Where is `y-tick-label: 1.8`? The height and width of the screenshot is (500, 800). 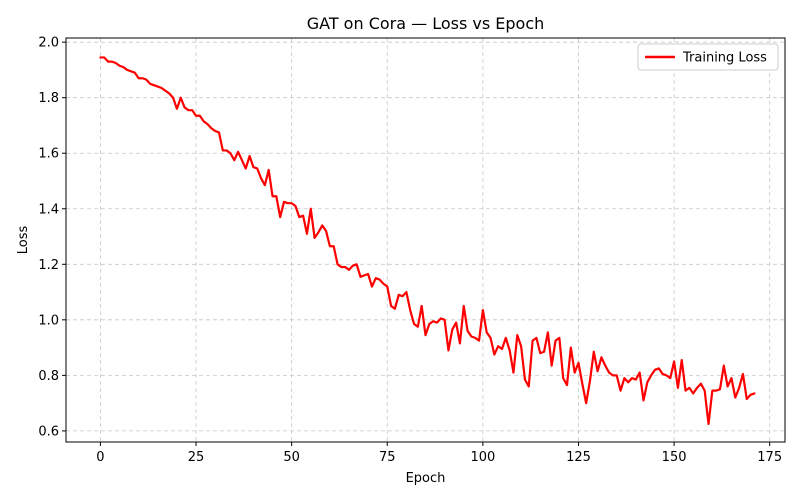 y-tick-label: 1.8 is located at coordinates (48, 98).